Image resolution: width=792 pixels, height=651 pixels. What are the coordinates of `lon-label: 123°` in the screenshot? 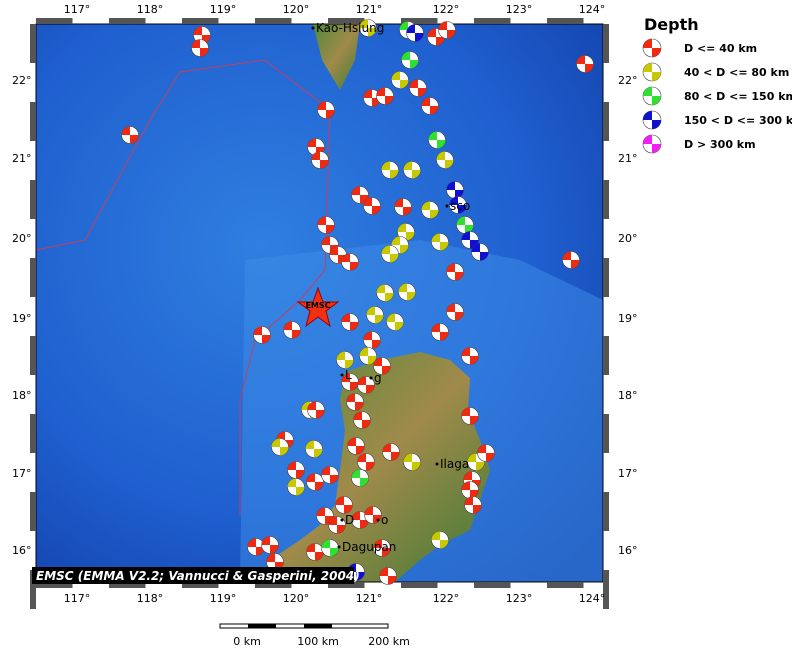 It's located at (519, 598).